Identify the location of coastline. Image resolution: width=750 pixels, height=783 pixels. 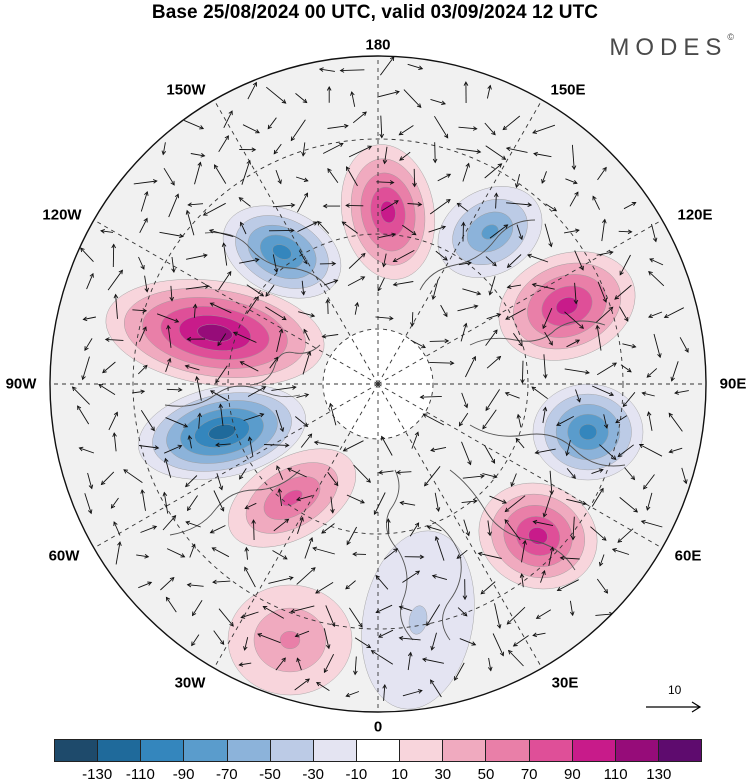
(537, 333).